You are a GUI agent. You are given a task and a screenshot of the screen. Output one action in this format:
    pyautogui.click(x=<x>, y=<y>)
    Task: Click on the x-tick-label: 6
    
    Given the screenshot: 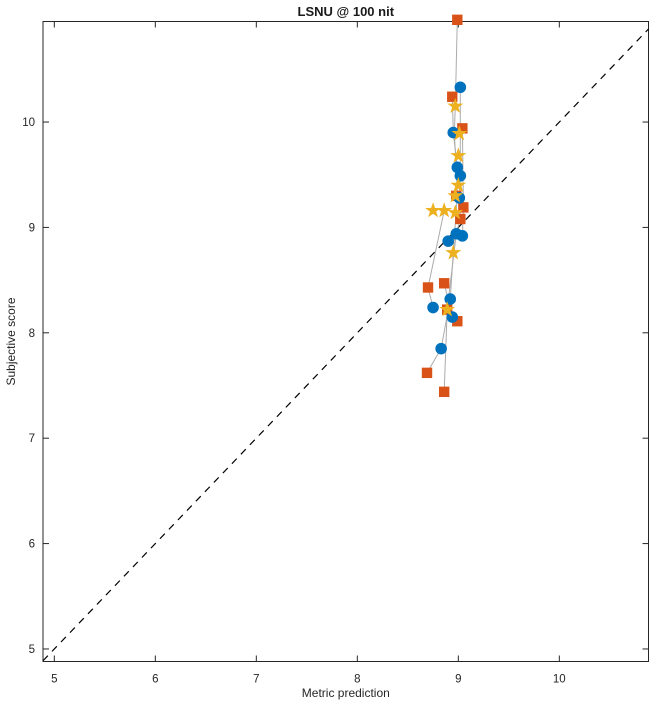 What is the action you would take?
    pyautogui.click(x=155, y=680)
    